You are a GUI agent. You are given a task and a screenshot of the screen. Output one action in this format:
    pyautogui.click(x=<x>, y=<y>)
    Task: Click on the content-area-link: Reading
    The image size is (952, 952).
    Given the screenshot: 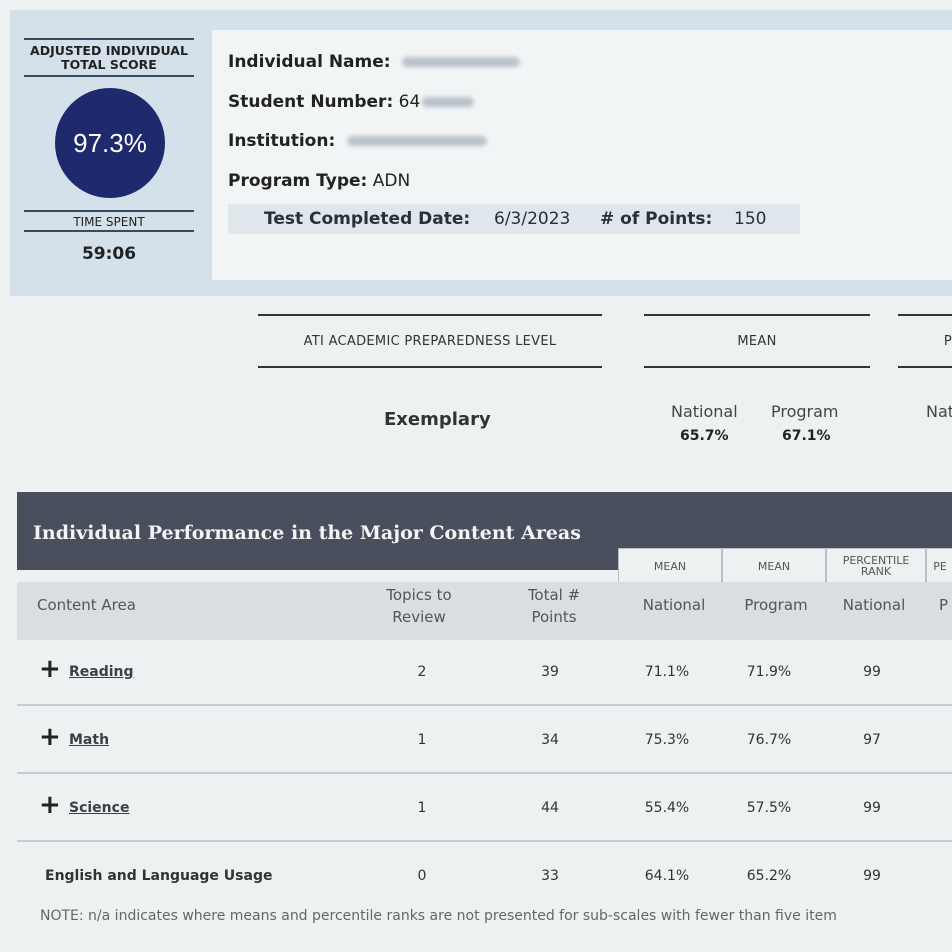 What is the action you would take?
    pyautogui.click(x=101, y=672)
    